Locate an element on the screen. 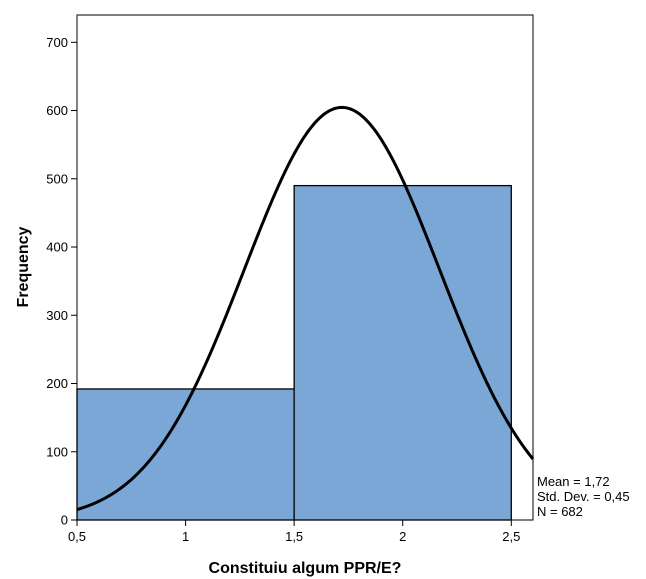  x-tick-label: 2 is located at coordinates (402, 536).